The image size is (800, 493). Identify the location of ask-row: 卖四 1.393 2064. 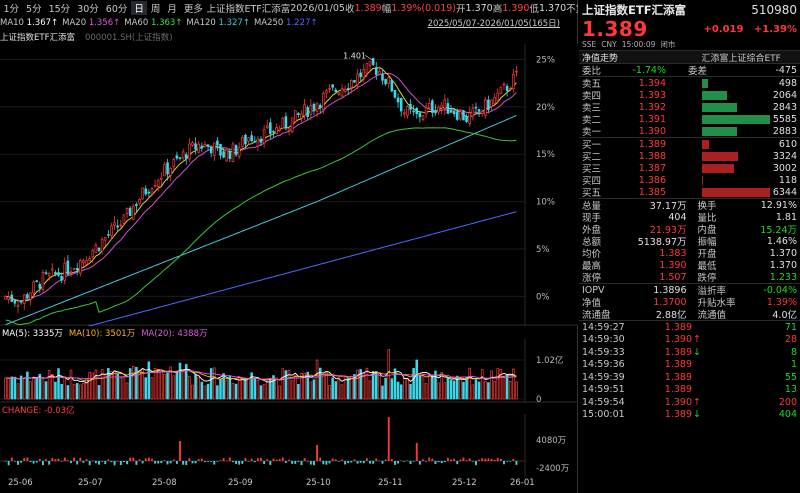
(689, 96).